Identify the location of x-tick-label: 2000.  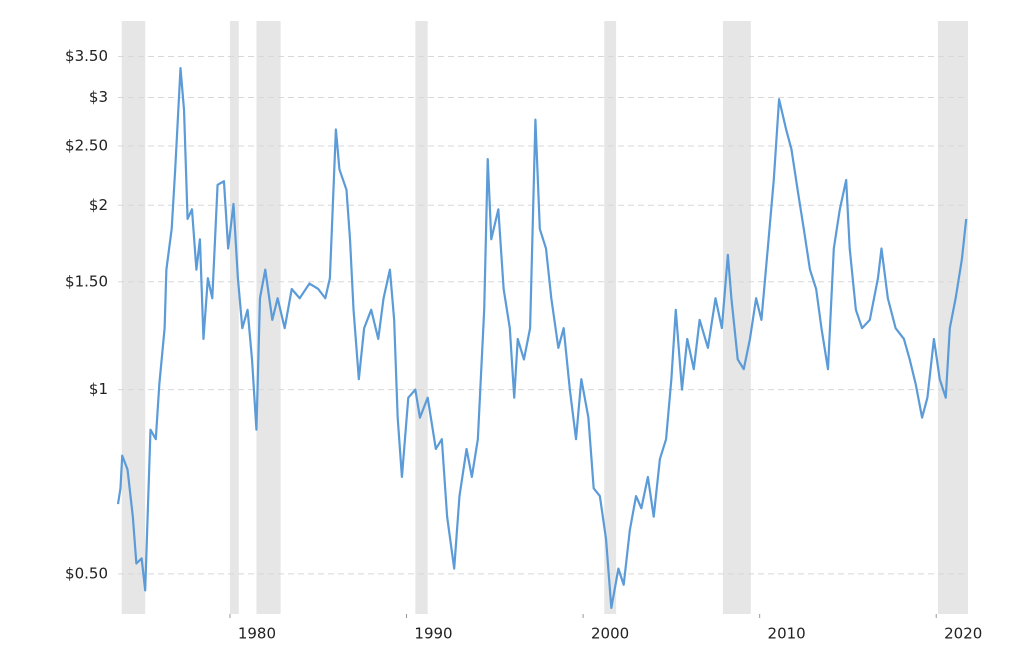
(610, 634).